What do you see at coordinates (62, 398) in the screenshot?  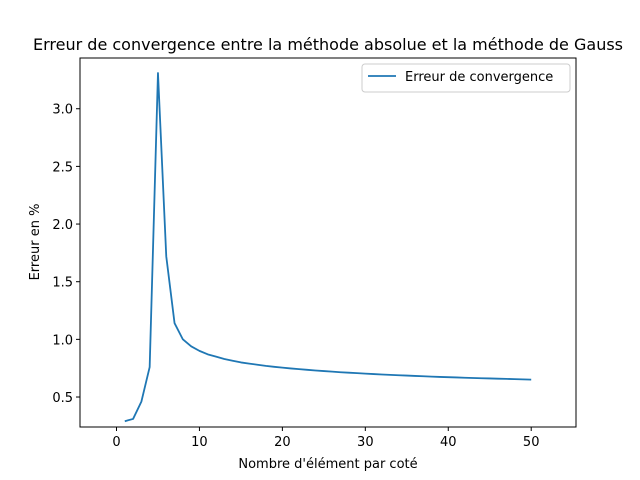 I see `y-tick-label: 0.5` at bounding box center [62, 398].